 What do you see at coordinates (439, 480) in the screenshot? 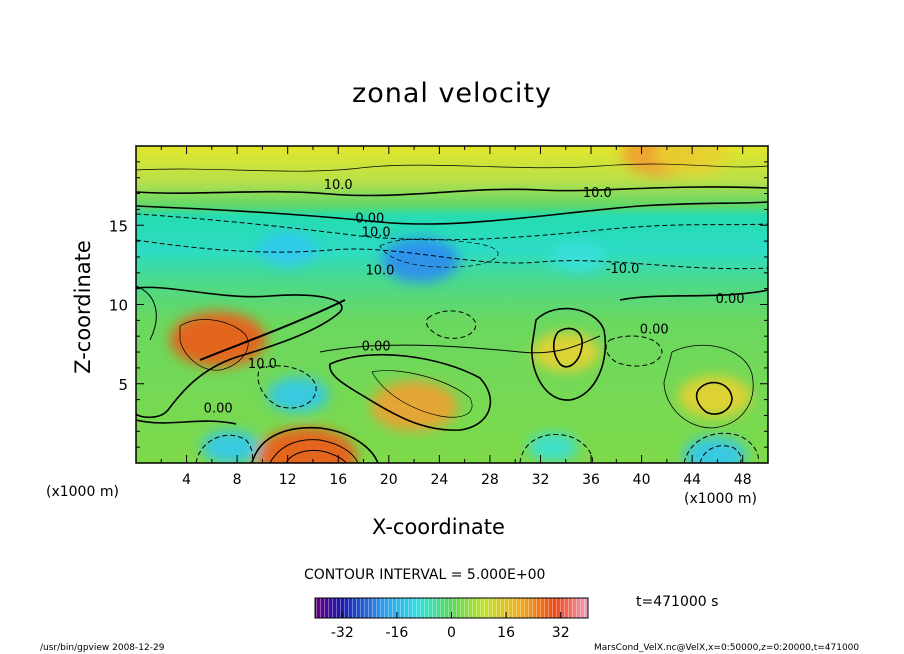
I see `x-tick-label-5: 24` at bounding box center [439, 480].